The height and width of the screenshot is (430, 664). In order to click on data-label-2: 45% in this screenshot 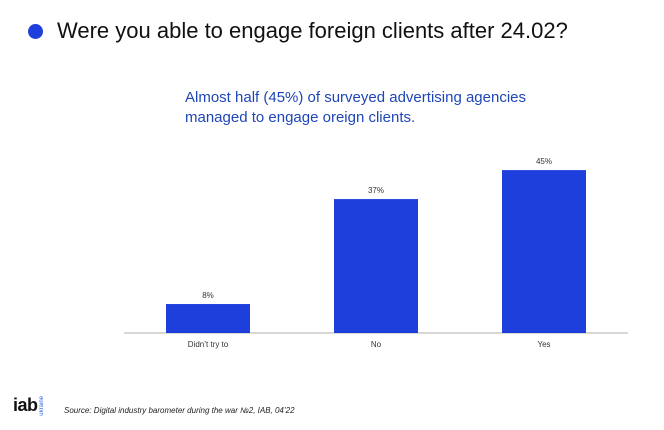, I will do `click(544, 161)`.